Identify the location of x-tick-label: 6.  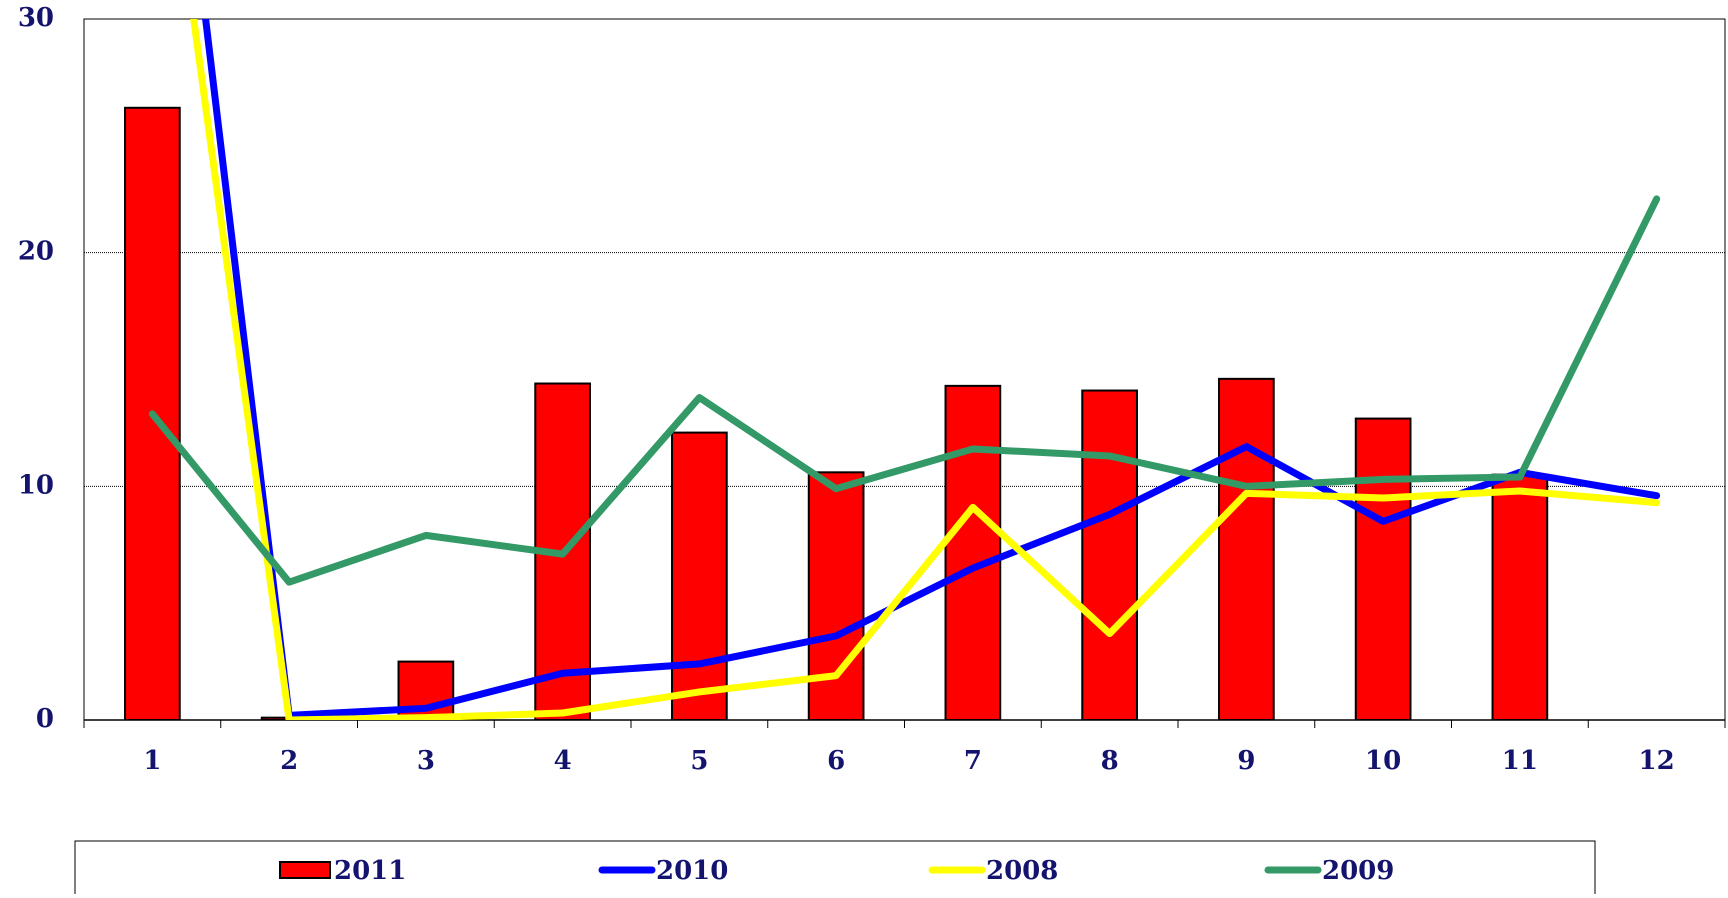
(836, 761).